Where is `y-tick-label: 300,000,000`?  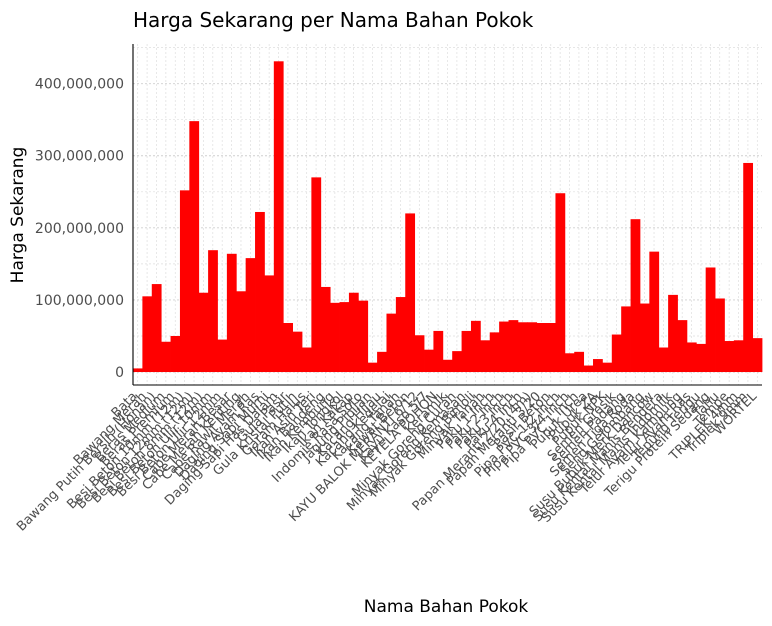
y-tick-label: 300,000,000 is located at coordinates (79, 157).